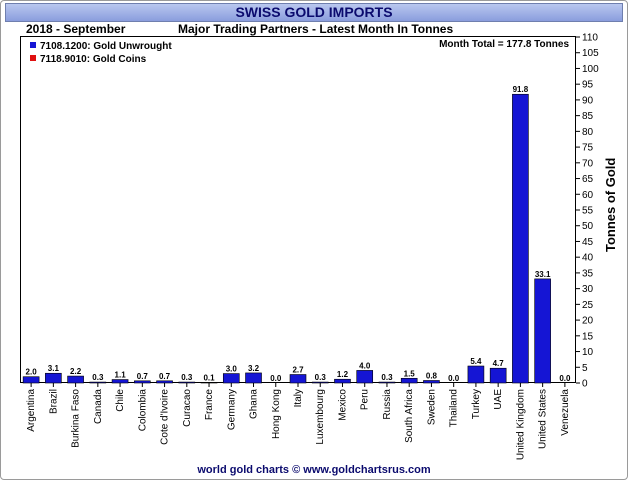 This screenshot has width=628, height=480. I want to click on x-tick-label: Chile, so click(120, 400).